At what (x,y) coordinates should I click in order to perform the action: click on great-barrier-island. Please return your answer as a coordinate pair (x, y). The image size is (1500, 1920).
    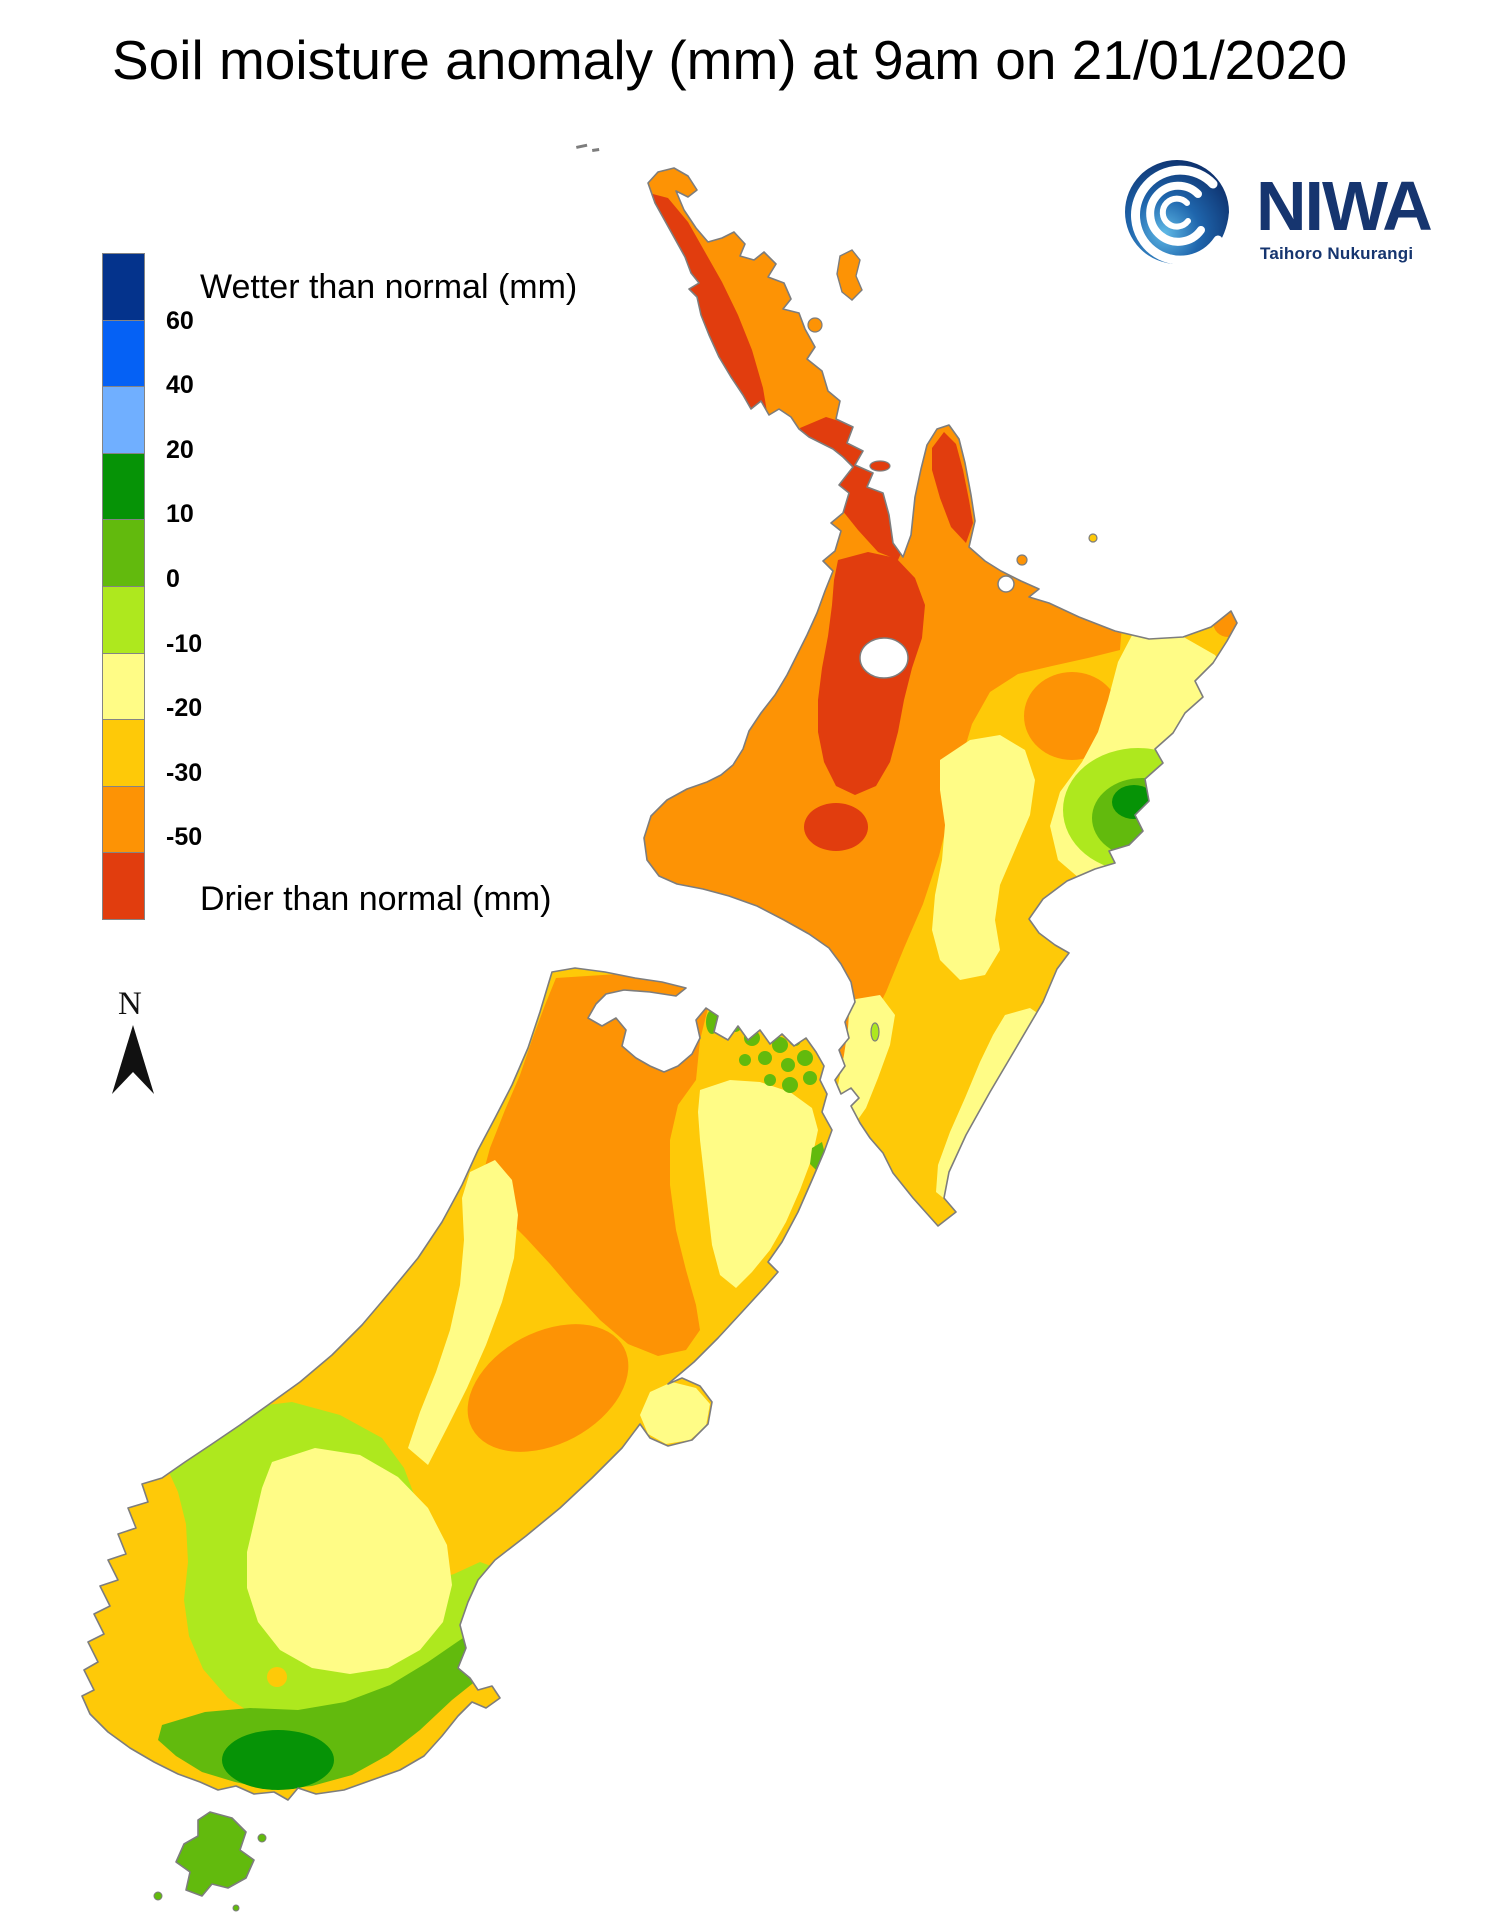
    Looking at the image, I should click on (849, 275).